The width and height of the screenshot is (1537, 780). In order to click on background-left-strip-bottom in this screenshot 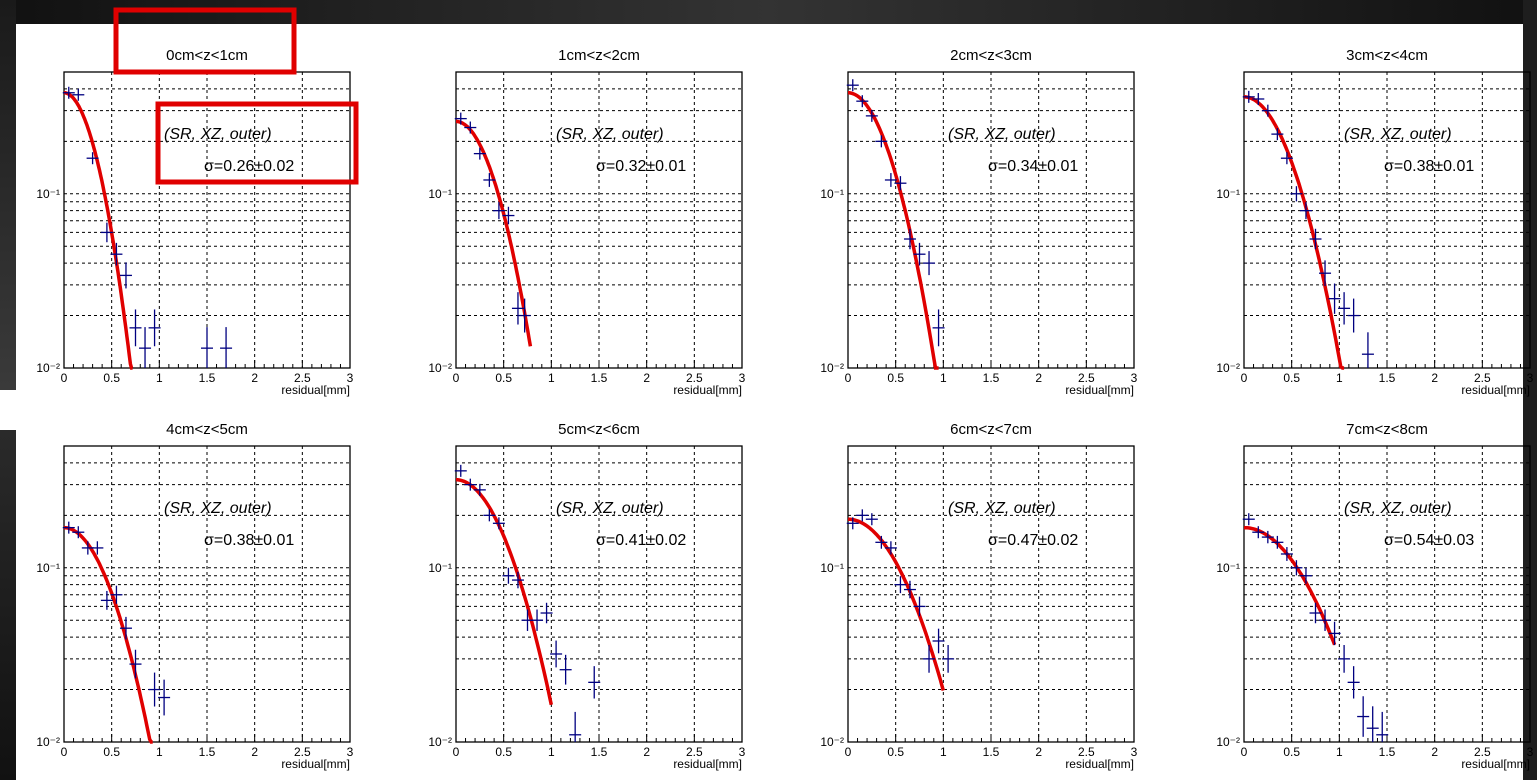, I will do `click(8, 605)`.